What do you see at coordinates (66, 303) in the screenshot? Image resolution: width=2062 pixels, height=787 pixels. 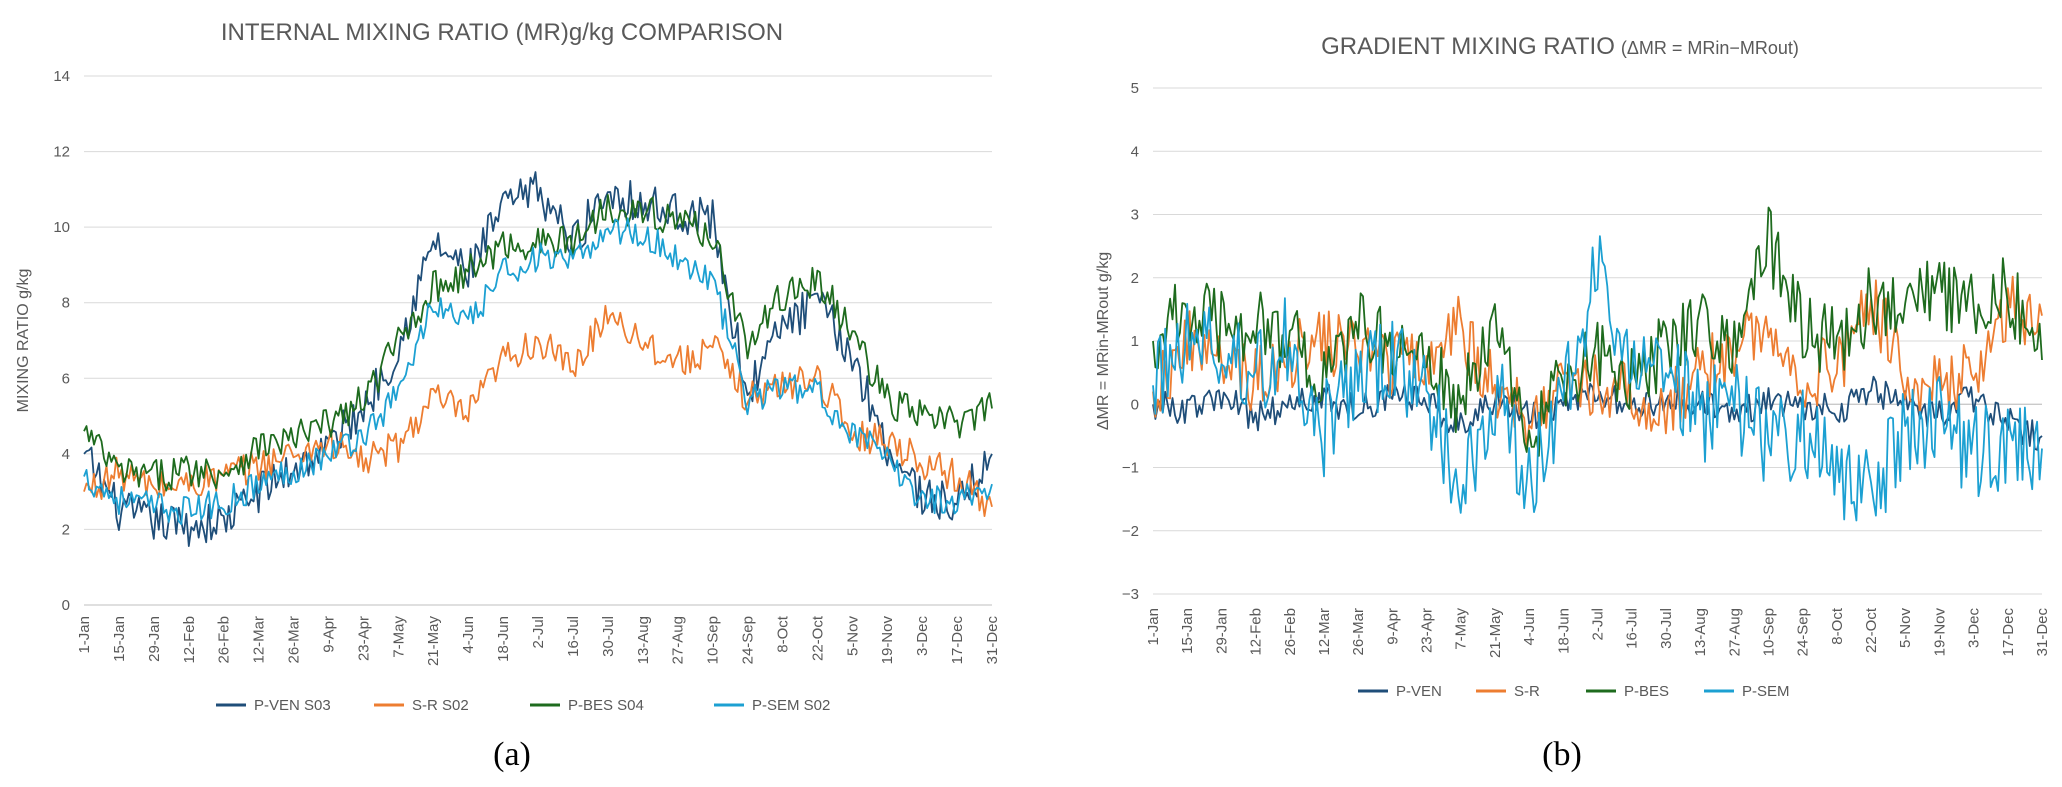 I see `y-tick-label: 8` at bounding box center [66, 303].